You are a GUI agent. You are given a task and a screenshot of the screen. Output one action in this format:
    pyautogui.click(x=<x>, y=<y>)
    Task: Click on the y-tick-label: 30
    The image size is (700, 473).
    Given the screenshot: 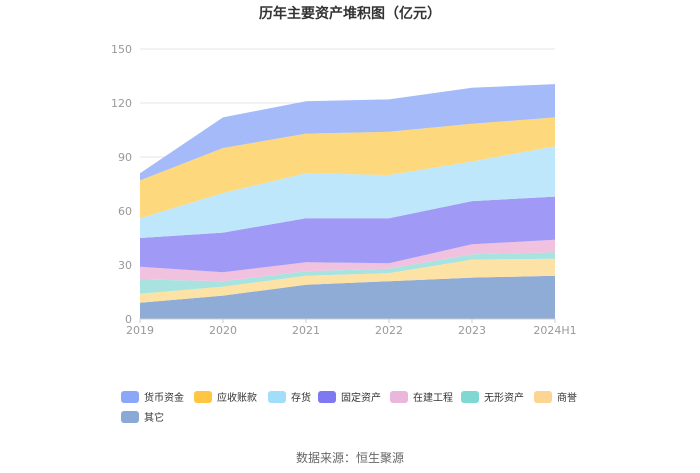 What is the action you would take?
    pyautogui.click(x=125, y=265)
    